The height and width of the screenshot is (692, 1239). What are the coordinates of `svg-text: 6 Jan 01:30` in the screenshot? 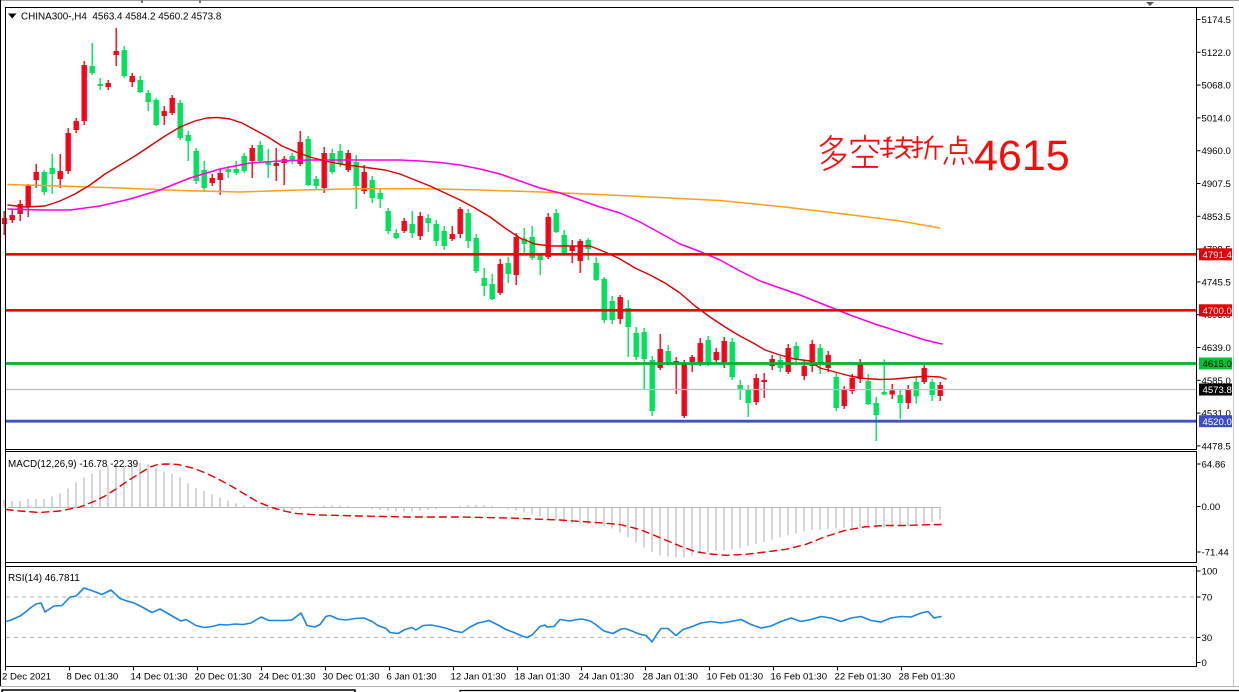 It's located at (412, 677).